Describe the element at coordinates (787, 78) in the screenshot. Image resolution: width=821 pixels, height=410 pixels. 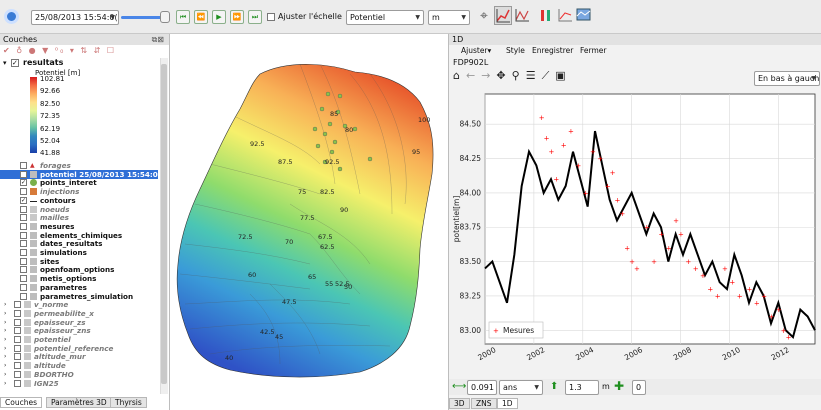
I see `legend-position-select: En bas à gauche ▼` at that location.